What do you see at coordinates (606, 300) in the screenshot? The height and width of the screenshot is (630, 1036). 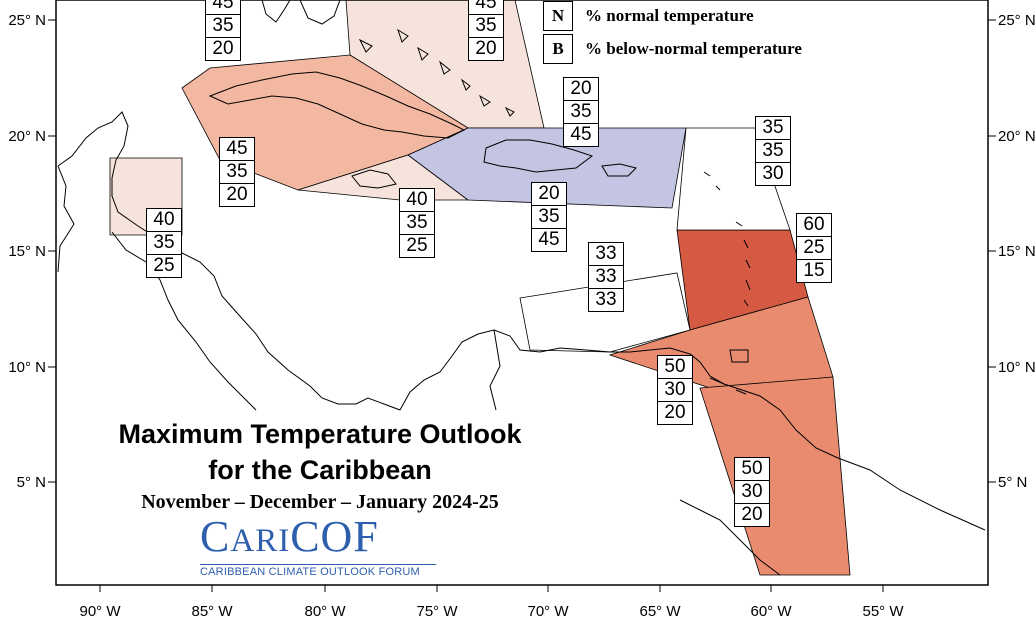 I see `prob-below: 33` at bounding box center [606, 300].